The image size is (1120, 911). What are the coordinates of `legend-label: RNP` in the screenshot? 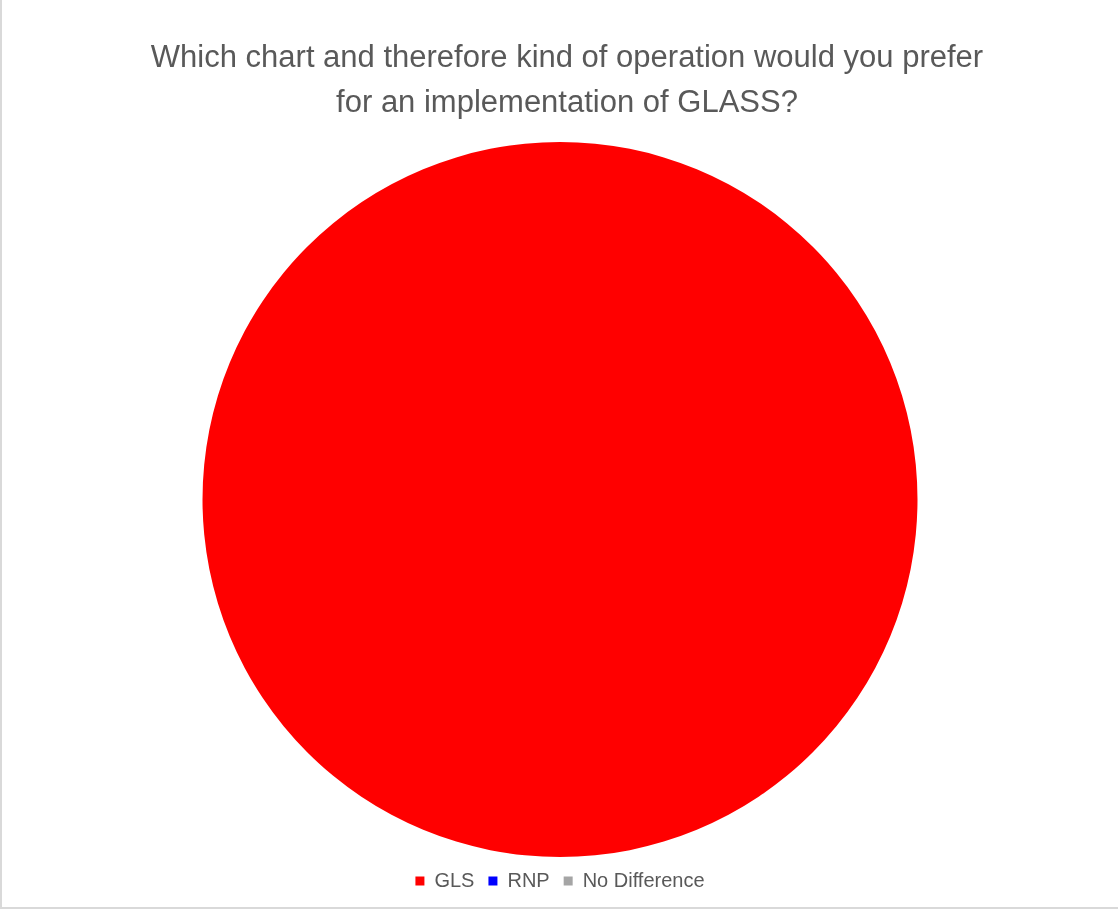 It's located at (528, 879).